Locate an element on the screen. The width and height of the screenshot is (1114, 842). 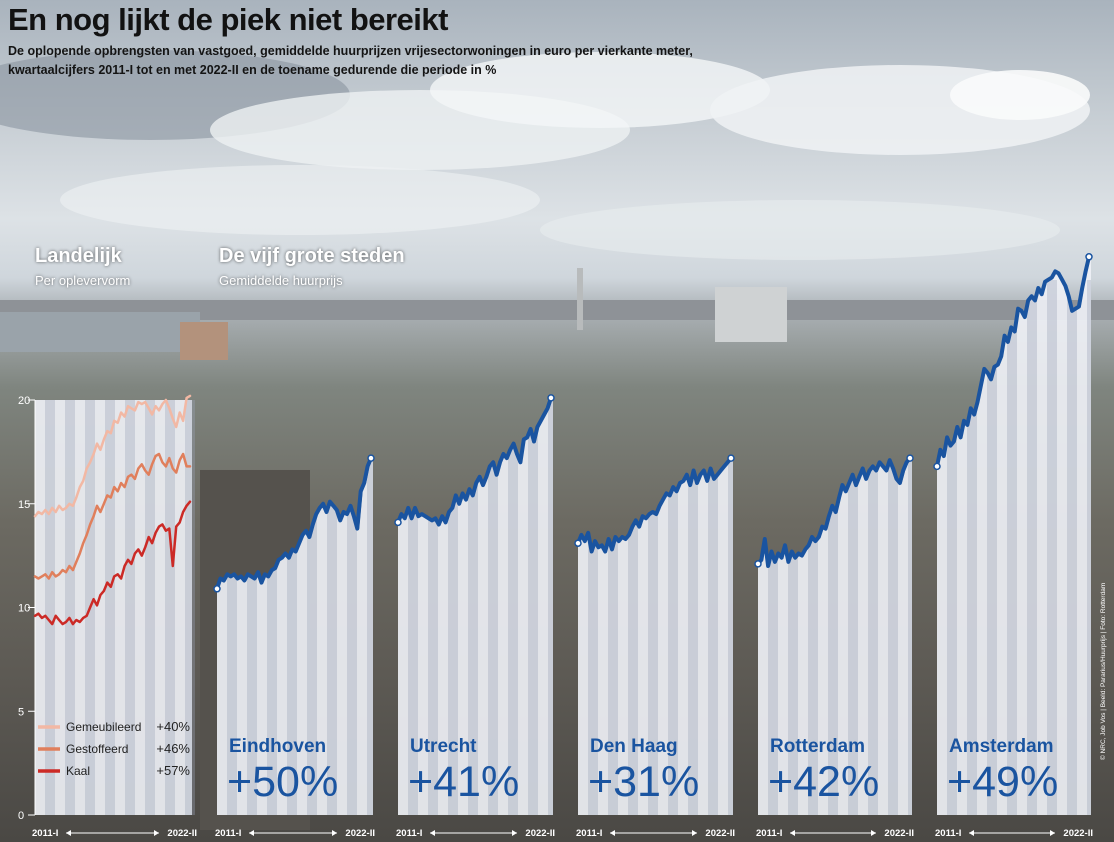
x-axis-rotterdam-end-label: 2022-II is located at coordinates (899, 833).